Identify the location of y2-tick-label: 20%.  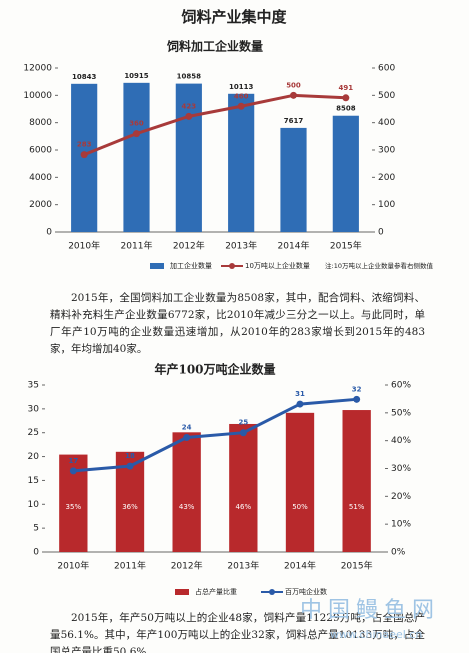
(401, 497).